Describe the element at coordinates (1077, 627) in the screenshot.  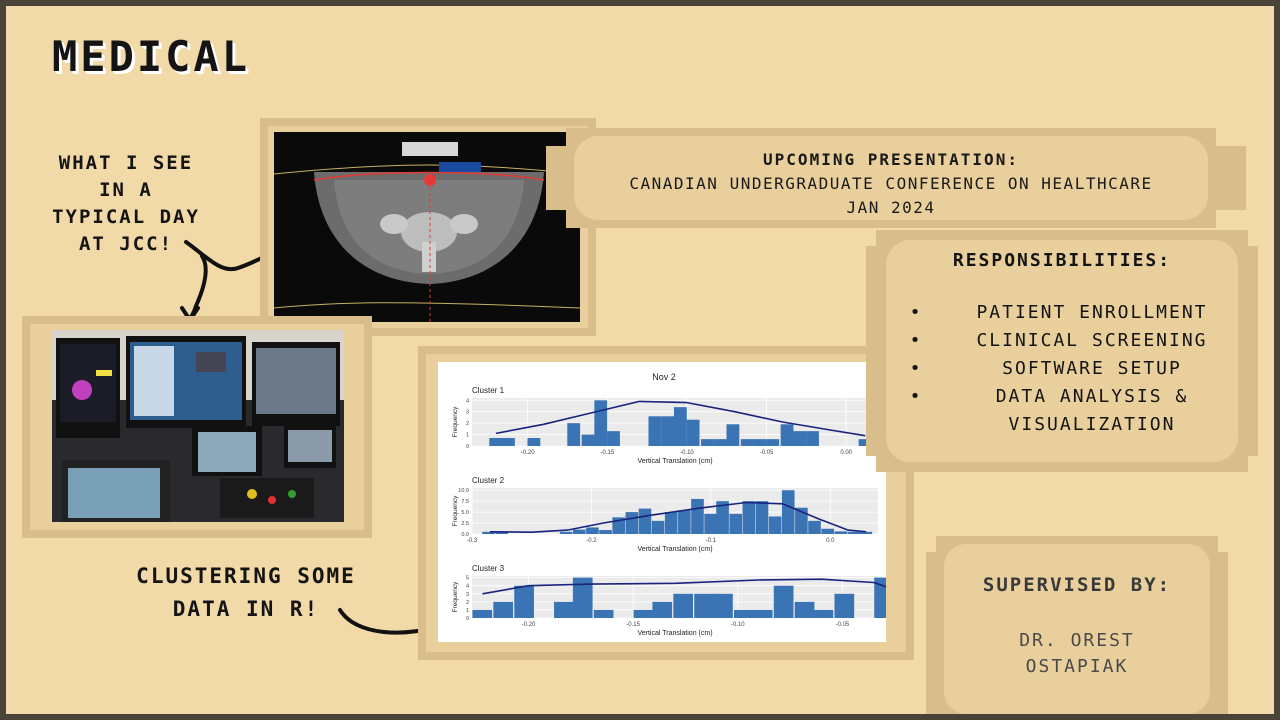
I see `supervisor-card: SUPERVISED BY: DR. OREST OSTAPIAK` at that location.